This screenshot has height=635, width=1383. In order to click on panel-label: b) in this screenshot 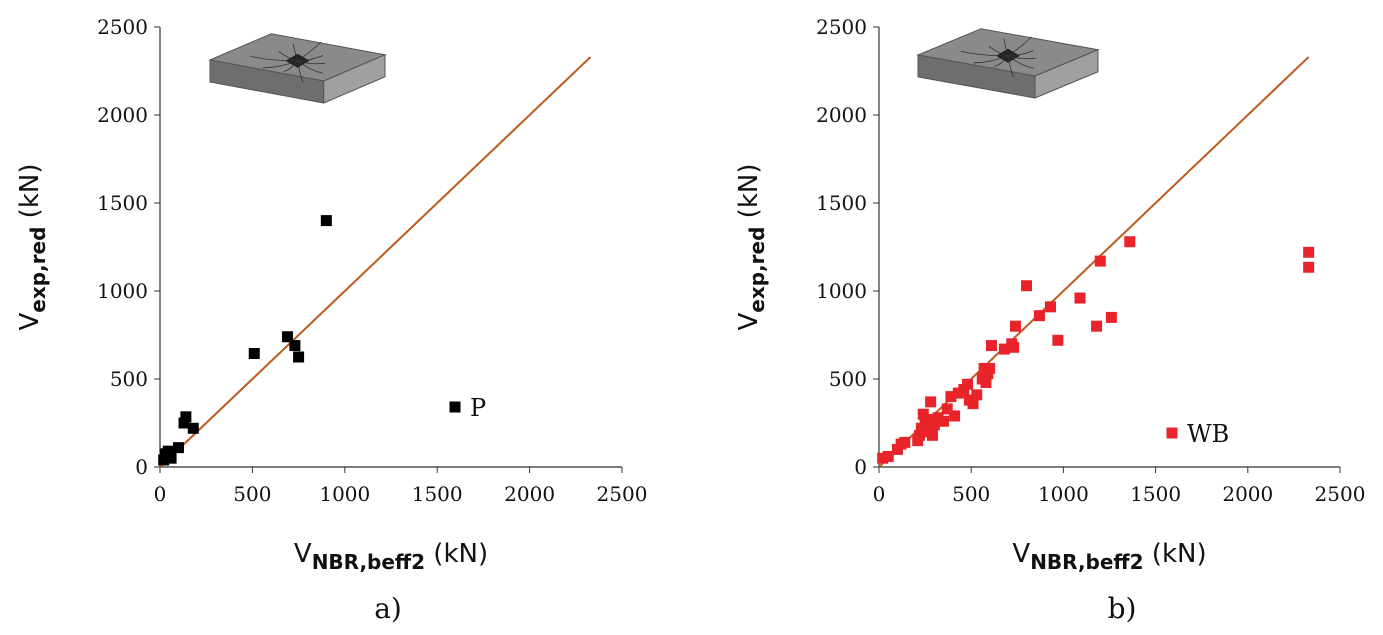, I will do `click(1122, 608)`.